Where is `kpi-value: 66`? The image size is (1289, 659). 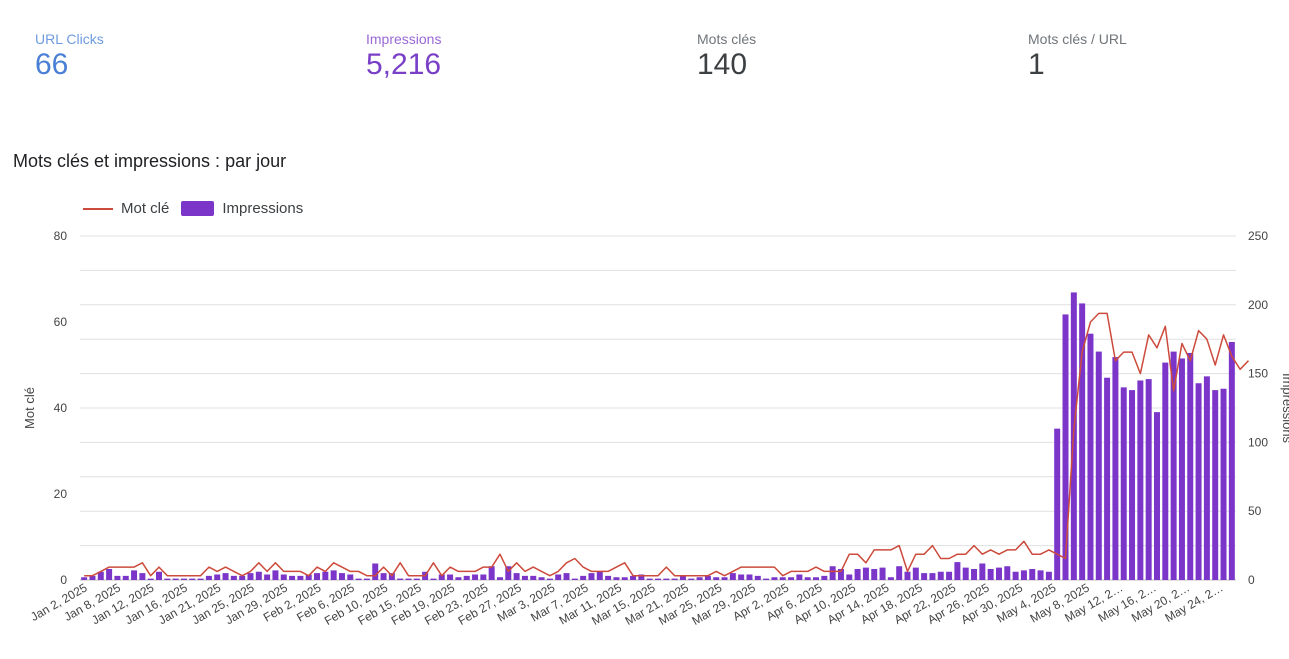 kpi-value: 66 is located at coordinates (52, 64).